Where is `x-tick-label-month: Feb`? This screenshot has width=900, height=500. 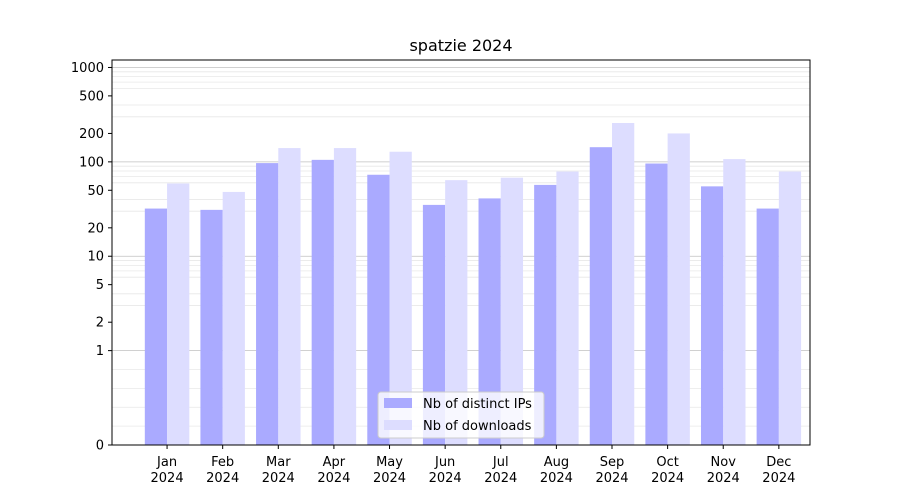
x-tick-label-month: Feb is located at coordinates (222, 462).